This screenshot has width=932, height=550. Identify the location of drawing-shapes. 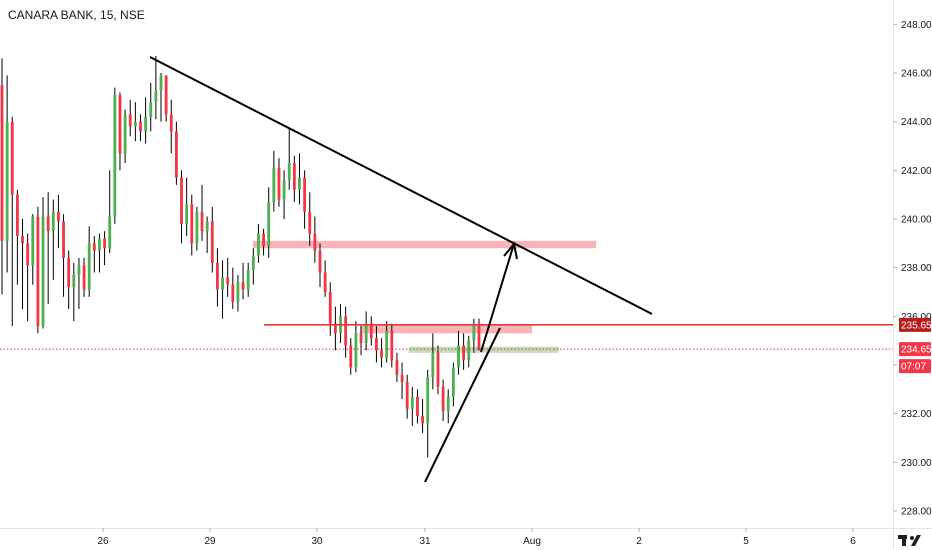
(424, 296).